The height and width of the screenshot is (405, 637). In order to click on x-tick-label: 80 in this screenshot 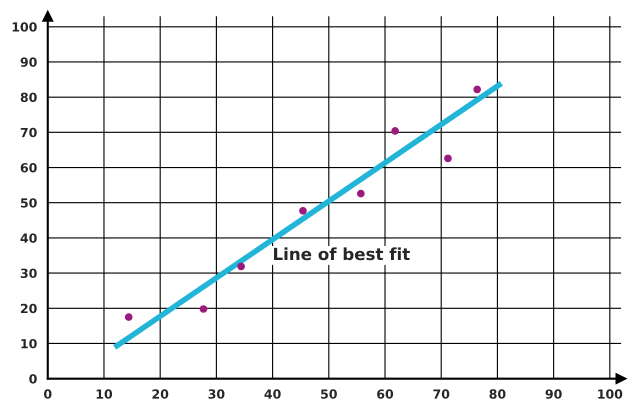, I will do `click(497, 394)`.